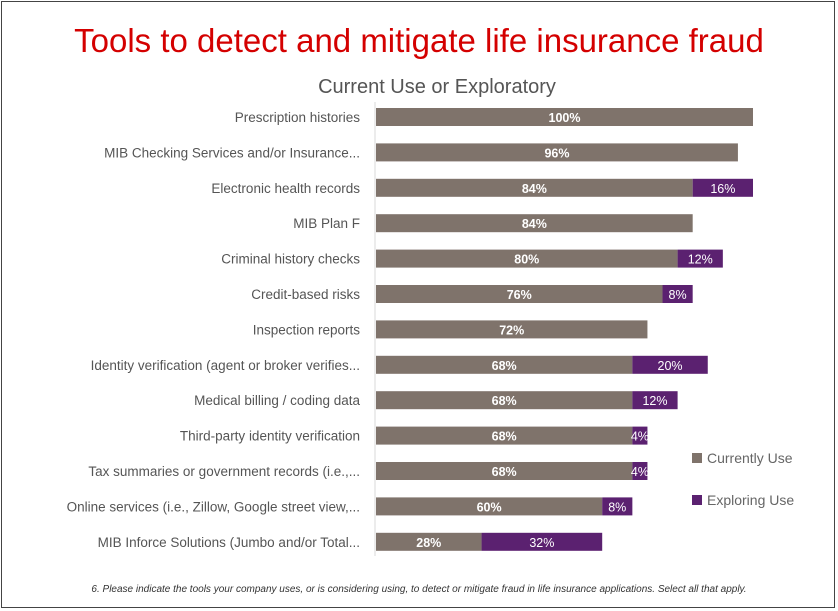  I want to click on category-label: Criminal history checks, so click(290, 259).